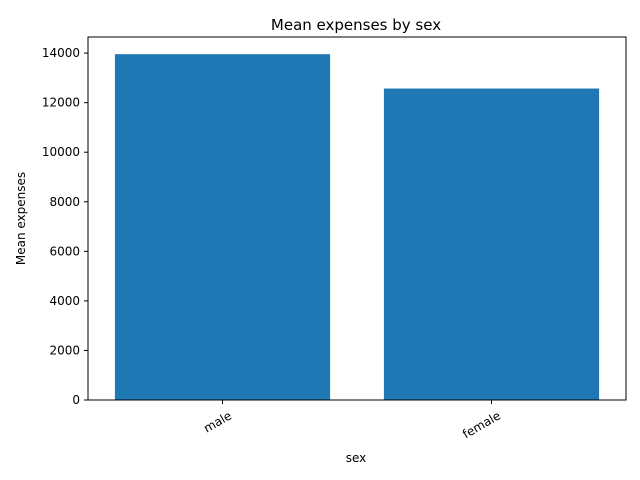  What do you see at coordinates (61, 103) in the screenshot?
I see `y-tick-label: 12000` at bounding box center [61, 103].